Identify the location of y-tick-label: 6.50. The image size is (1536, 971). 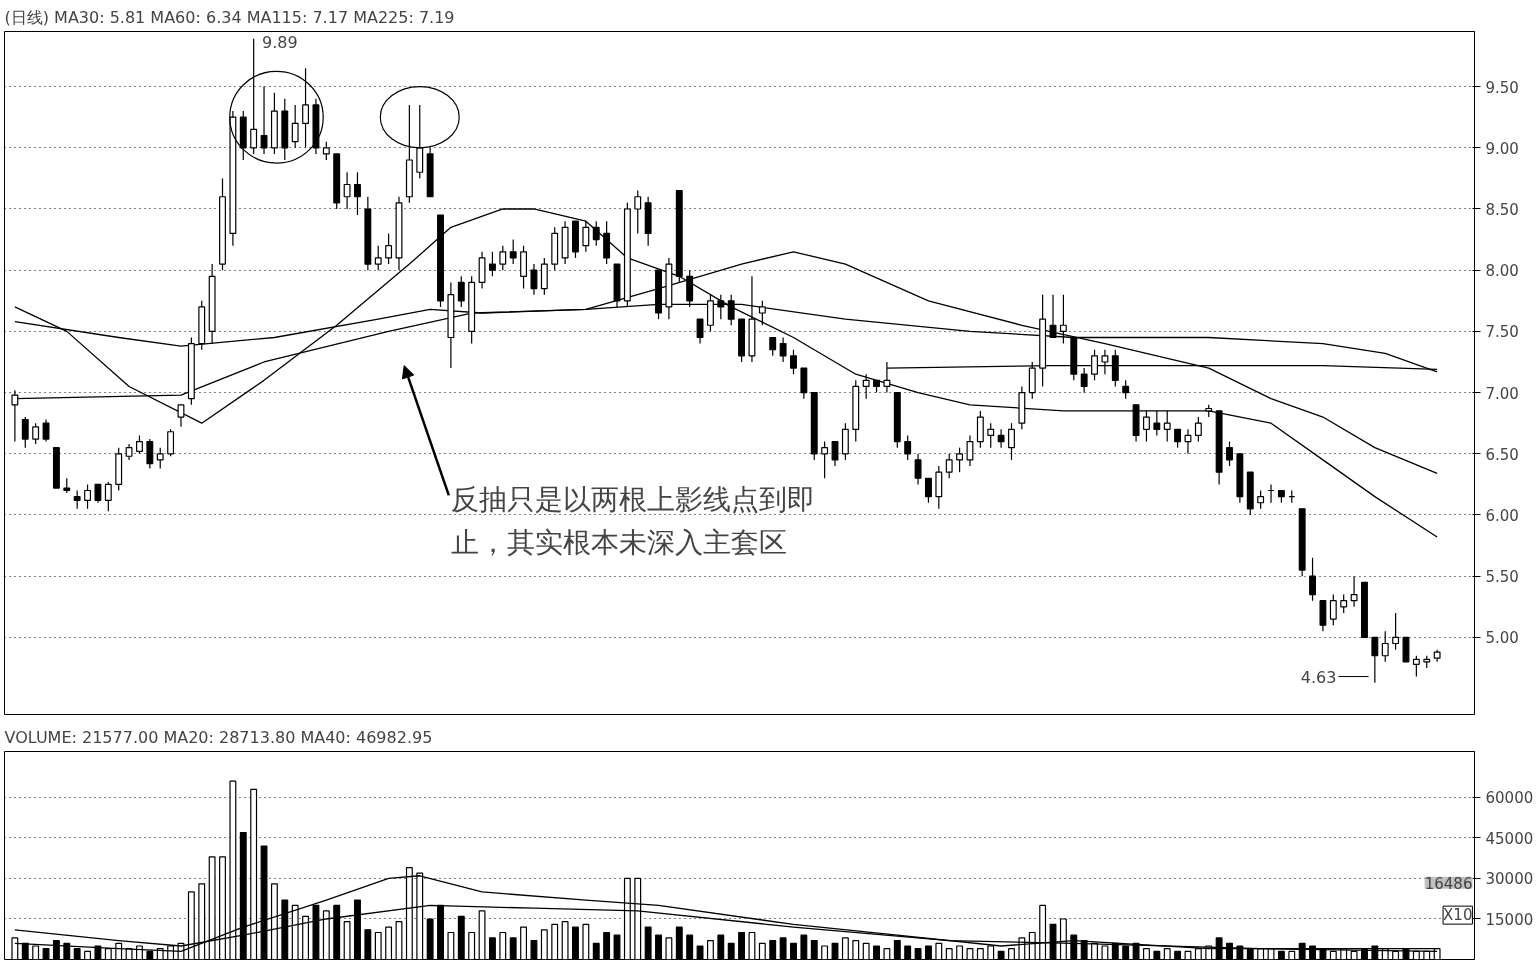
(1502, 454).